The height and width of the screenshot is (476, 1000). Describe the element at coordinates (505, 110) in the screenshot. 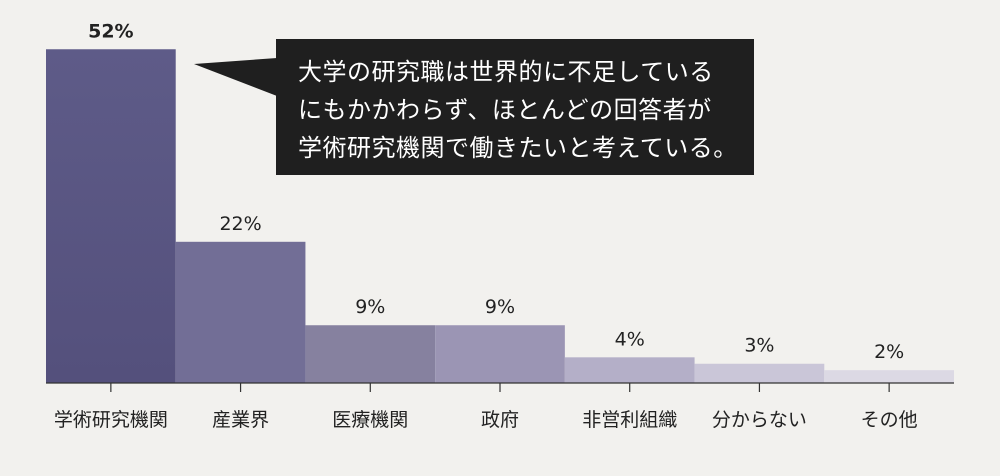

I see `annotation-line-2: にもかかわらず、ほとんどの回答者が` at that location.